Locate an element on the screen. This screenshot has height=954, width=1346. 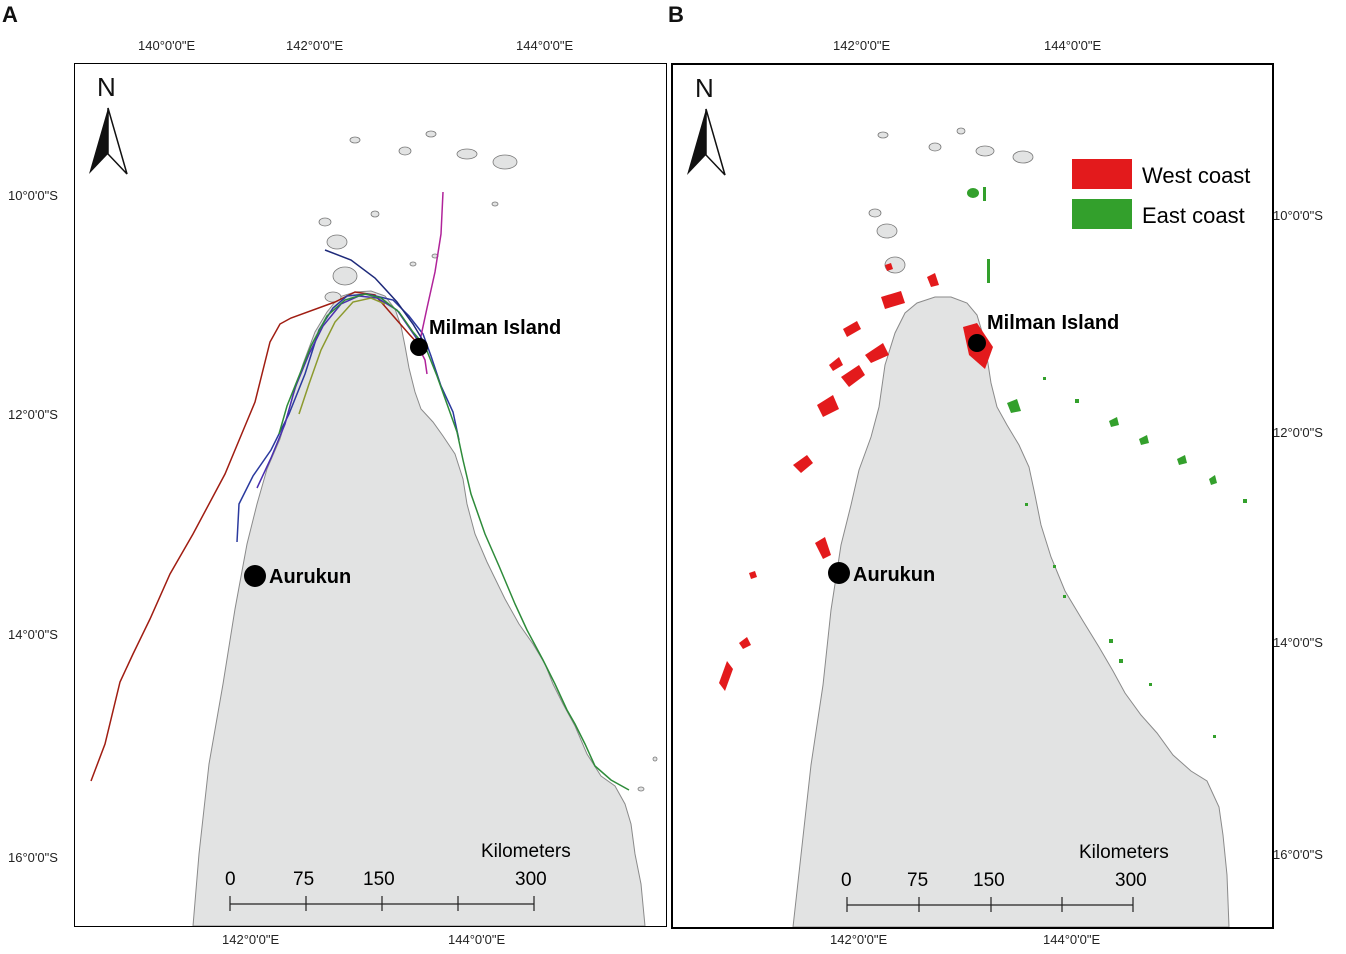
lat-tick-right: 16°0'0"S is located at coordinates (1298, 854).